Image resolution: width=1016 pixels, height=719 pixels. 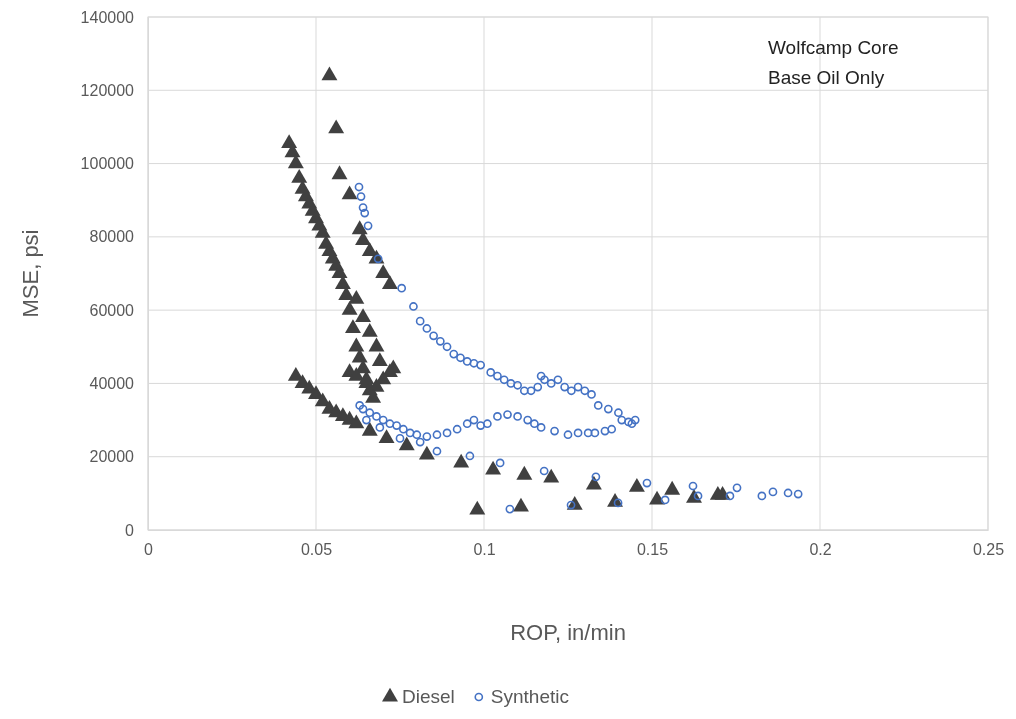 I want to click on legend-label: Synthetic, so click(x=529, y=696).